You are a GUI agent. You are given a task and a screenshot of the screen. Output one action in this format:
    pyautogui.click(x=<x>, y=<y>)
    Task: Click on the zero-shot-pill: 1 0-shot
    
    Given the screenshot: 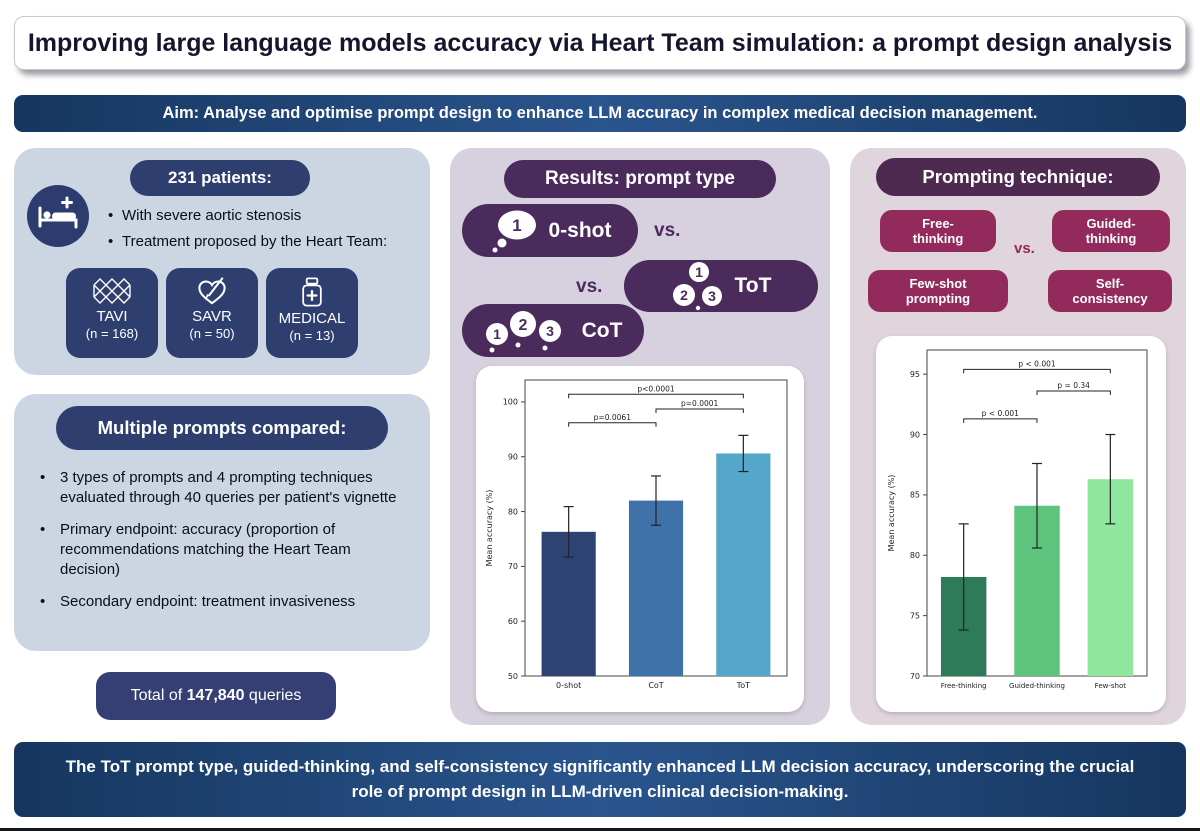 What is the action you would take?
    pyautogui.click(x=550, y=230)
    